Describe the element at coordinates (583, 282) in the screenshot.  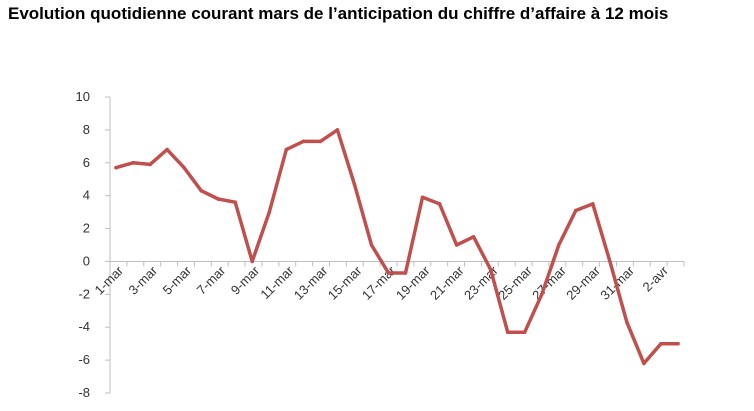
I see `x-tick-label: 29-mar` at that location.